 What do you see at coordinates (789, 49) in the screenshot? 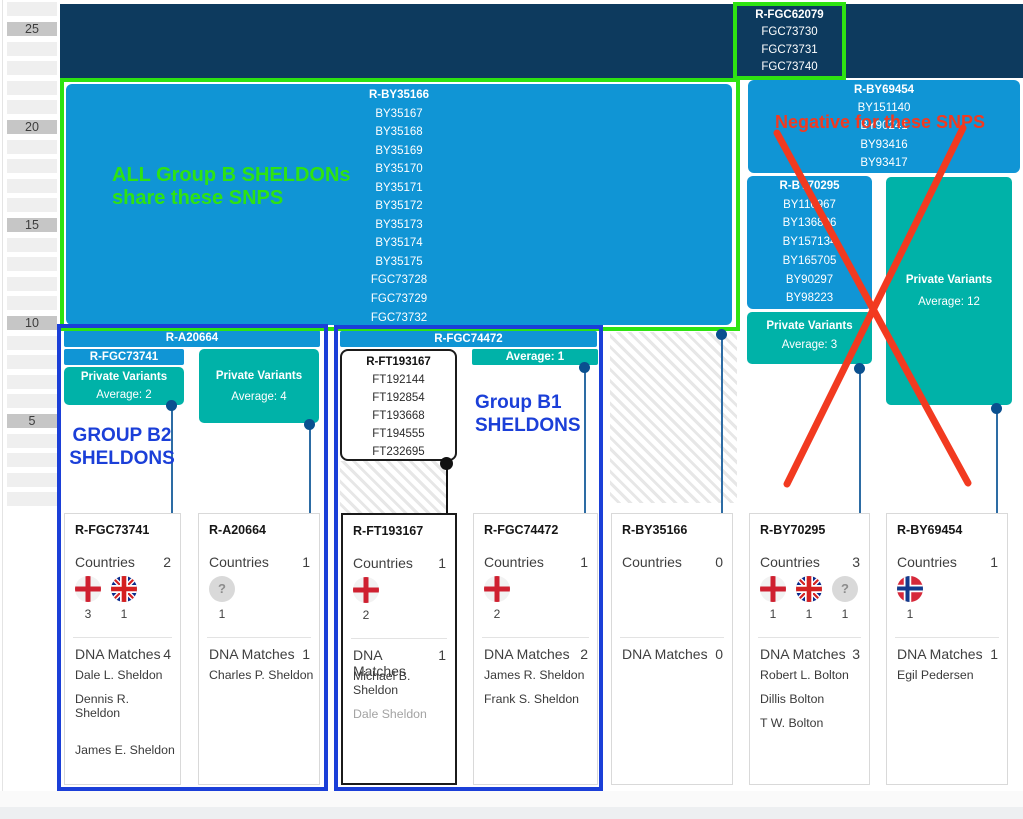
I see `snp-label: FGC73731` at bounding box center [789, 49].